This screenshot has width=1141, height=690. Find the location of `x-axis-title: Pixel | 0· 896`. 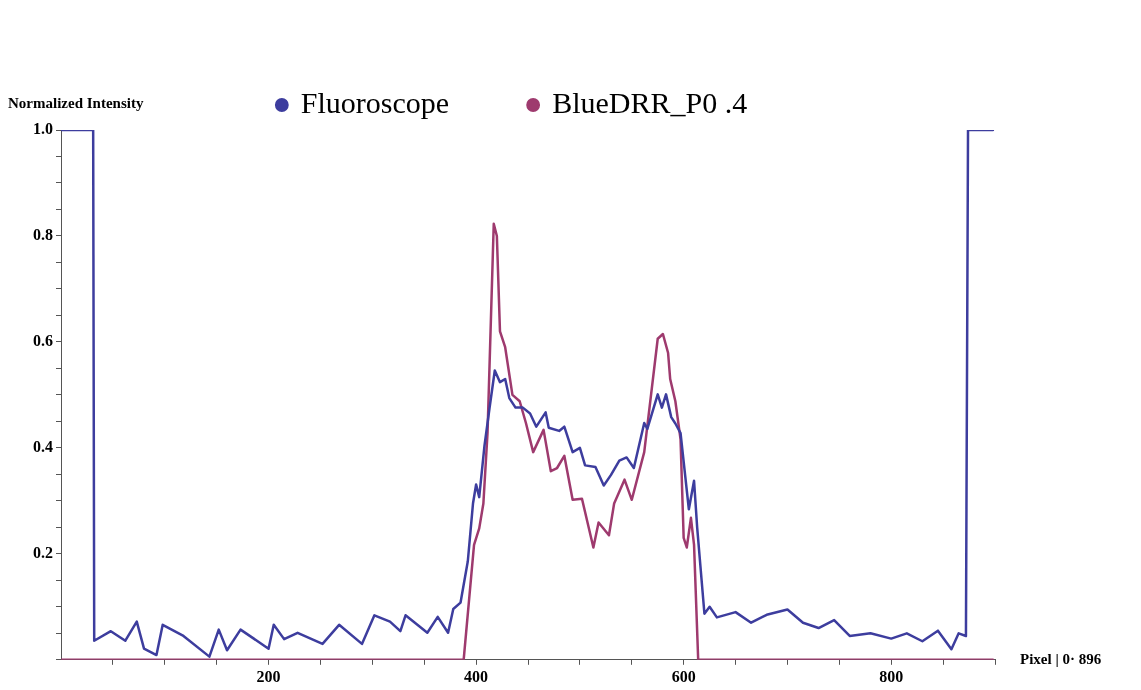

x-axis-title: Pixel | 0· 896 is located at coordinates (1061, 658).